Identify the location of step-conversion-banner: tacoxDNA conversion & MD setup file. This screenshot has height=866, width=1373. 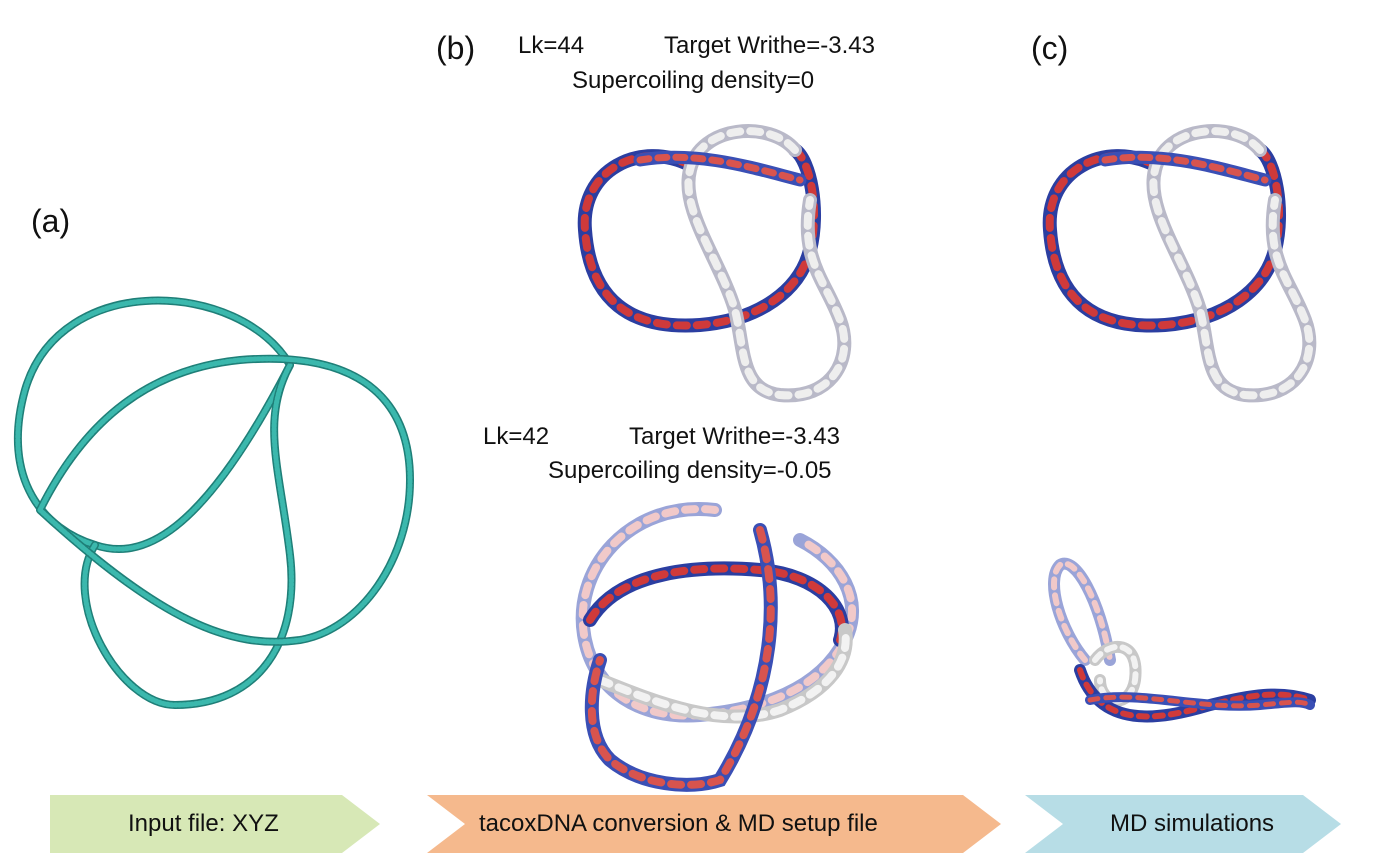
(714, 824).